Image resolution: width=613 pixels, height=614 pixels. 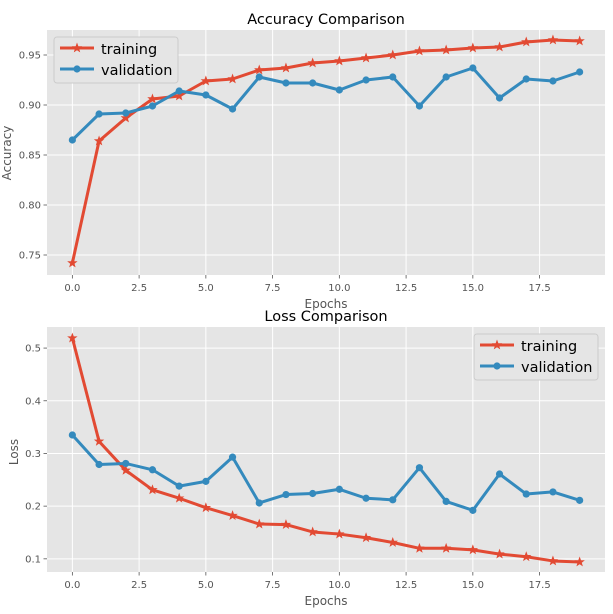 What do you see at coordinates (473, 288) in the screenshot?
I see `accuracy-x-tick-label: 15.0` at bounding box center [473, 288].